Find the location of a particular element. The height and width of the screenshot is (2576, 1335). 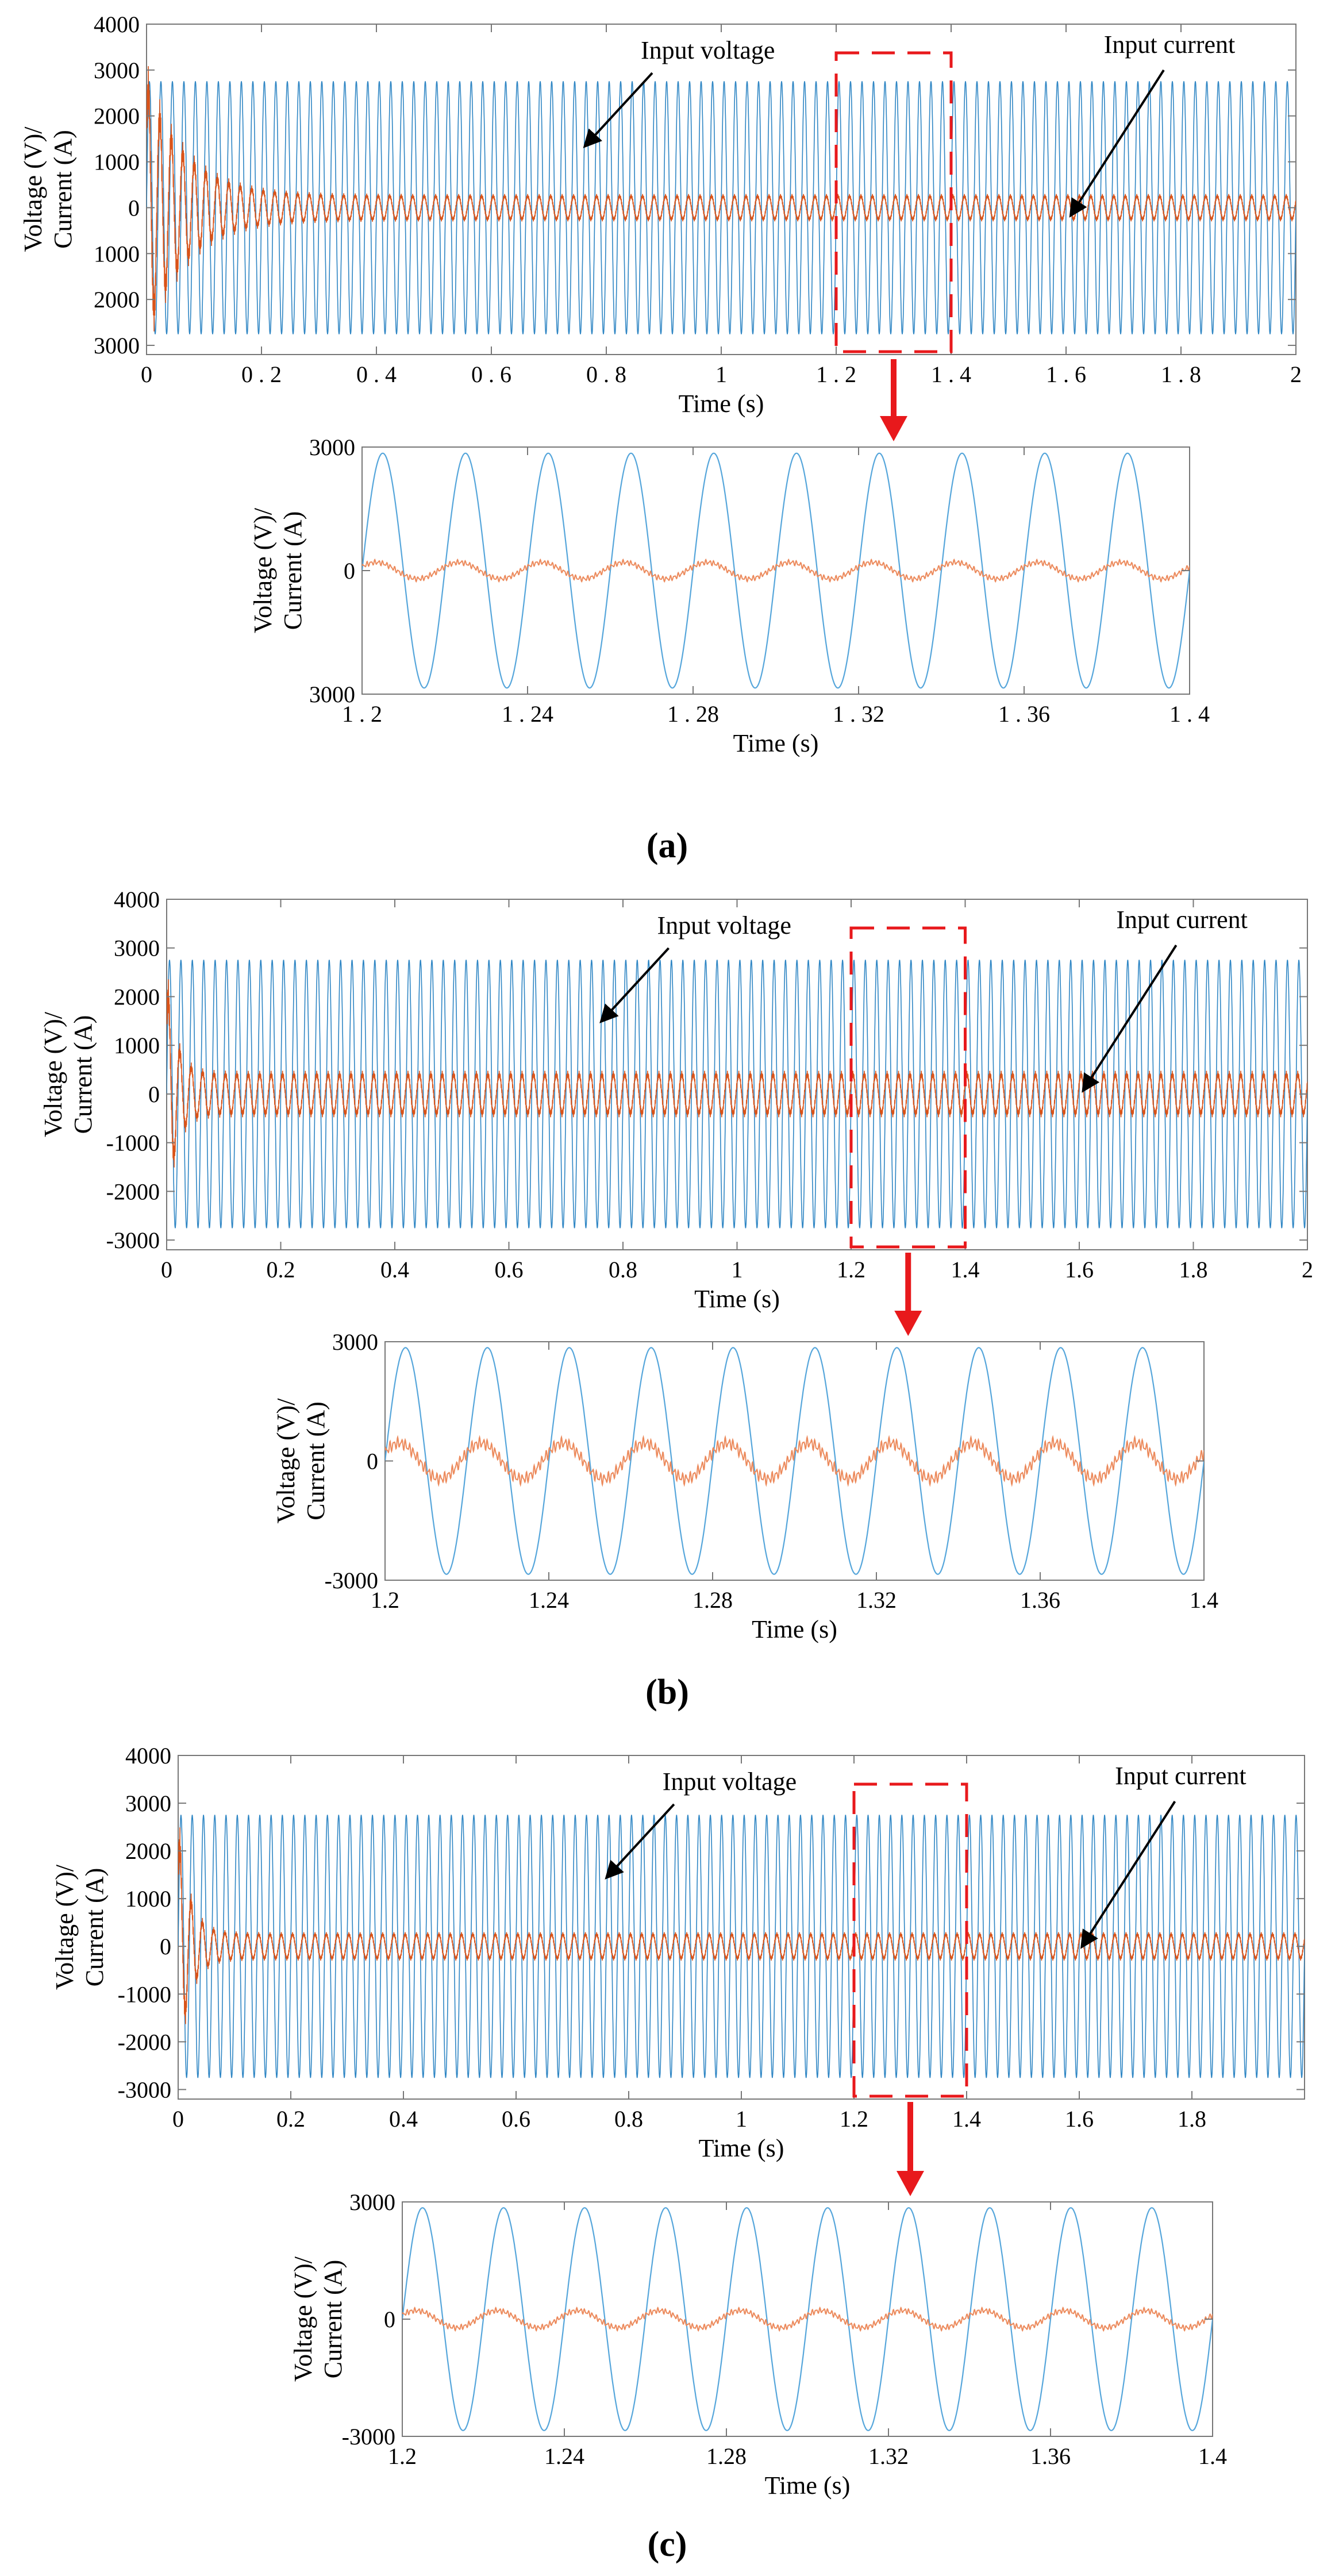

x-tick-label: 0.2 is located at coordinates (290, 2119).